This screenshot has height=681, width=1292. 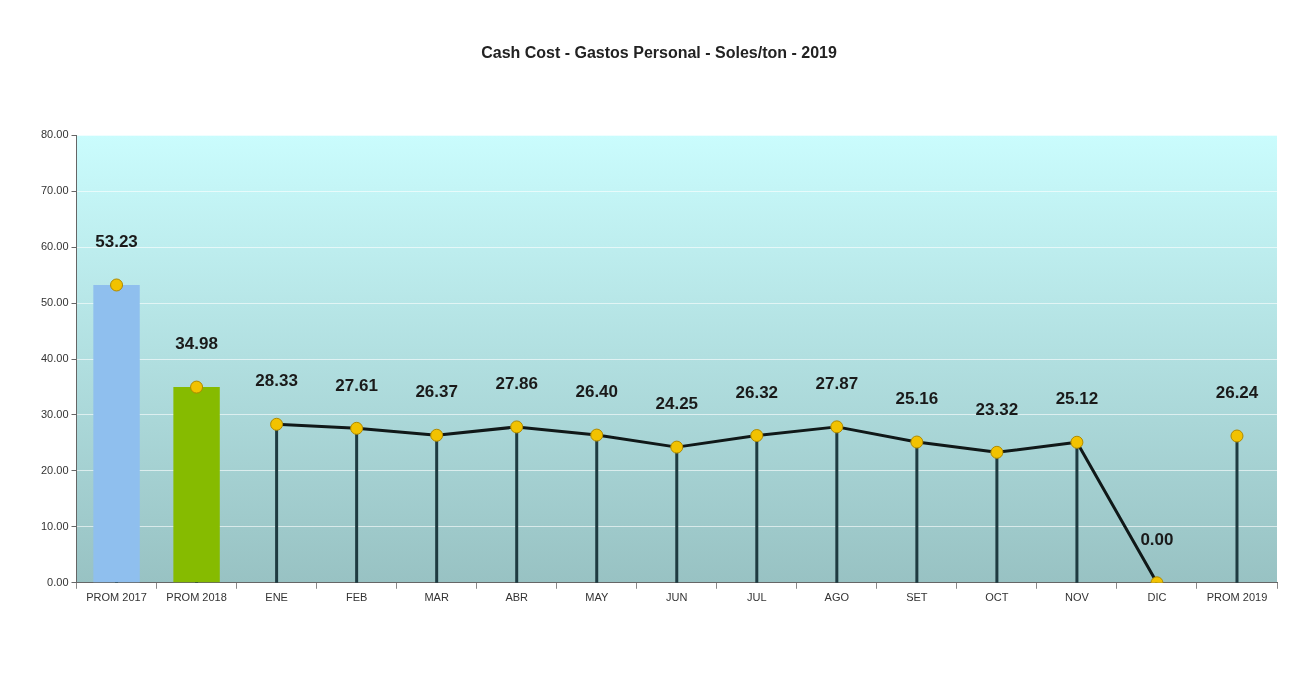 What do you see at coordinates (659, 53) in the screenshot?
I see `chart-title: Cash Cost - Gastos Personal - Soles/ton - 2019` at bounding box center [659, 53].